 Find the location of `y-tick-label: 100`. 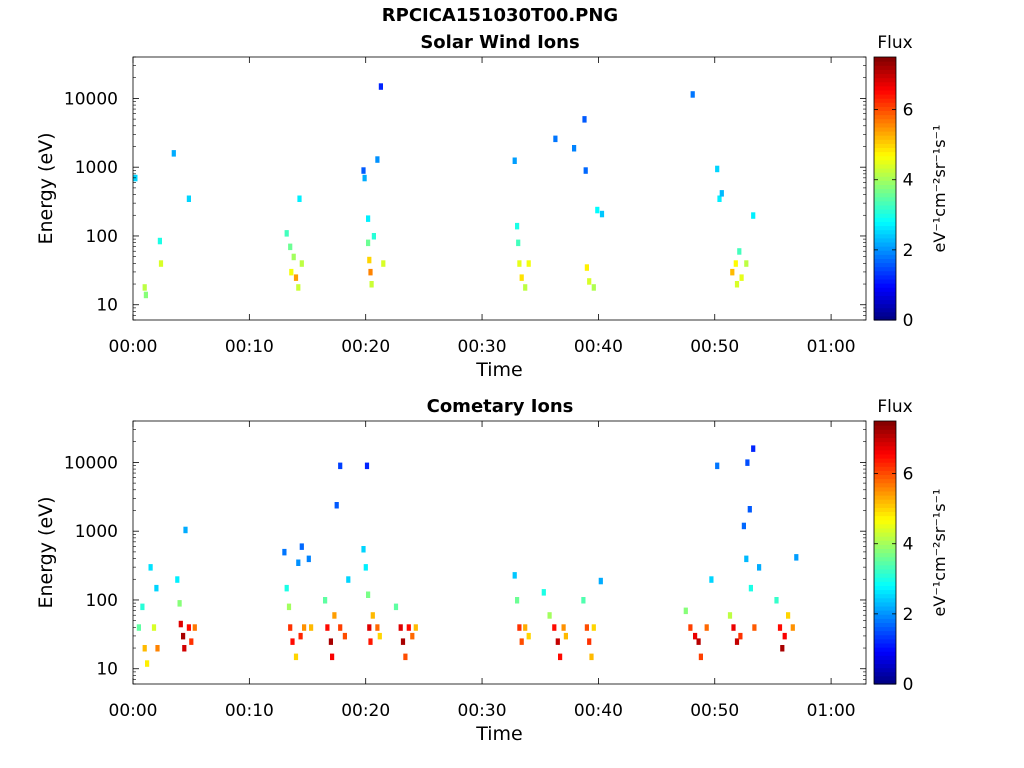

y-tick-label: 100 is located at coordinates (102, 601).